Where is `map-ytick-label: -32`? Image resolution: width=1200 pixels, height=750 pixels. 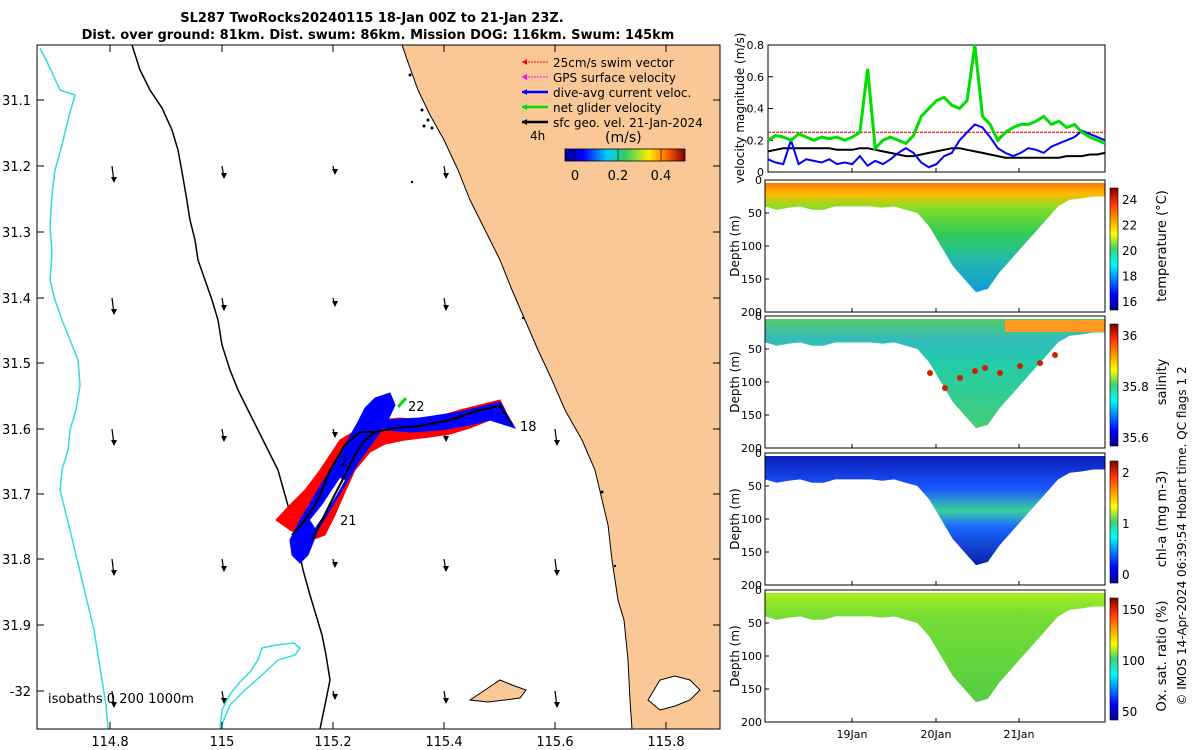 map-ytick-label: -32 is located at coordinates (20, 692).